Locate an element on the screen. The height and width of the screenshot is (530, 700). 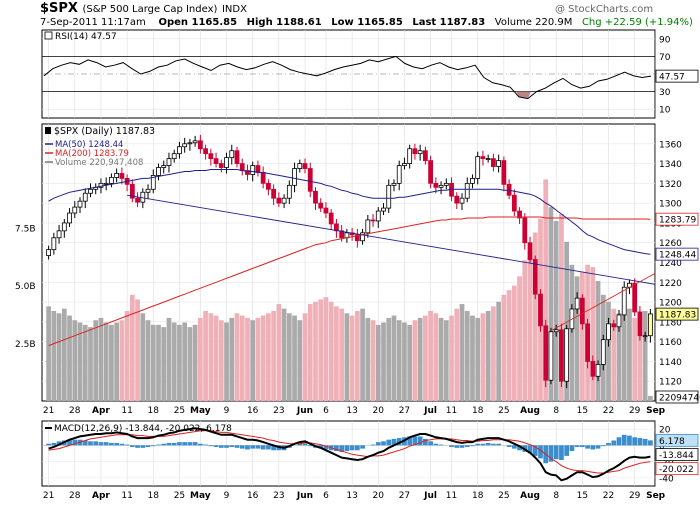
ma200-tag: 1283.79 is located at coordinates (677, 221).